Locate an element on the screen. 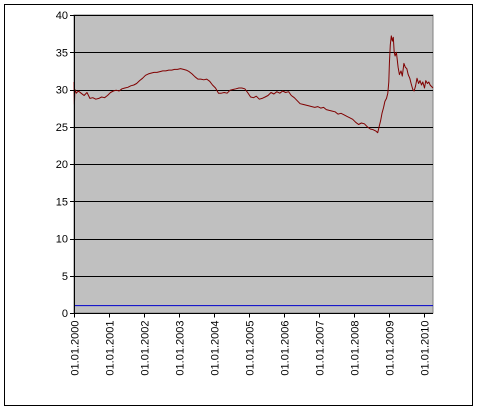 This screenshot has width=479, height=417. x-tick-label-1: 01.01.2001 is located at coordinates (111, 348).